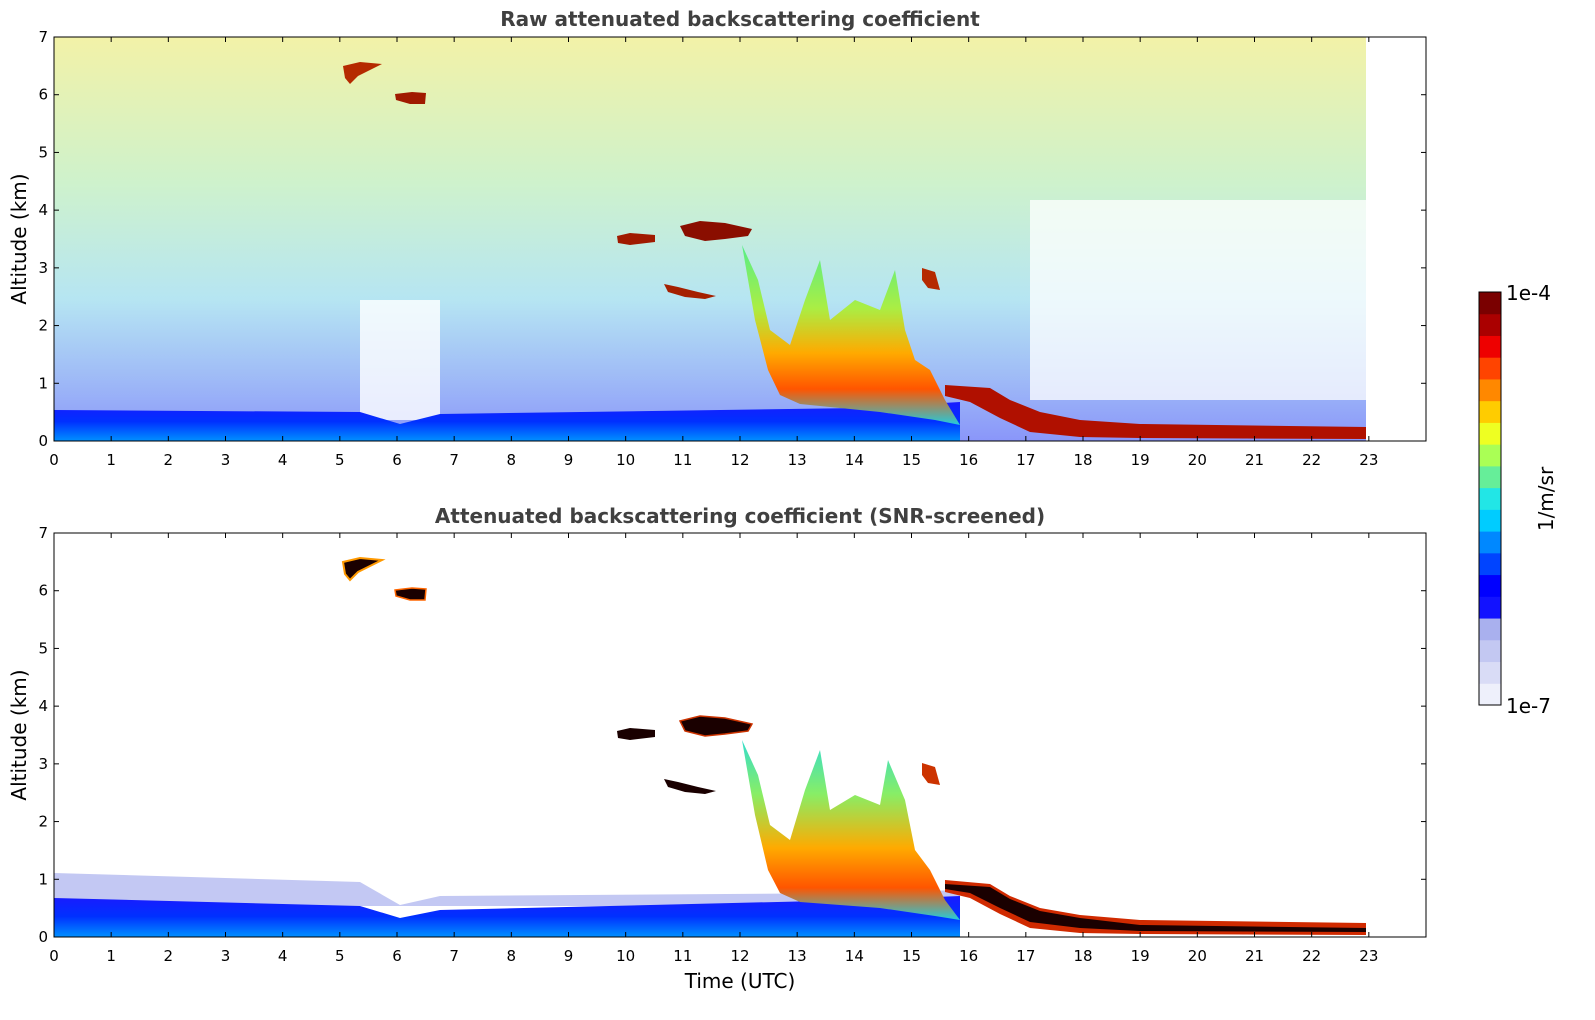 This screenshot has width=1595, height=1020. Describe the element at coordinates (1025, 460) in the screenshot. I see `x-tick-label: 17` at that location.